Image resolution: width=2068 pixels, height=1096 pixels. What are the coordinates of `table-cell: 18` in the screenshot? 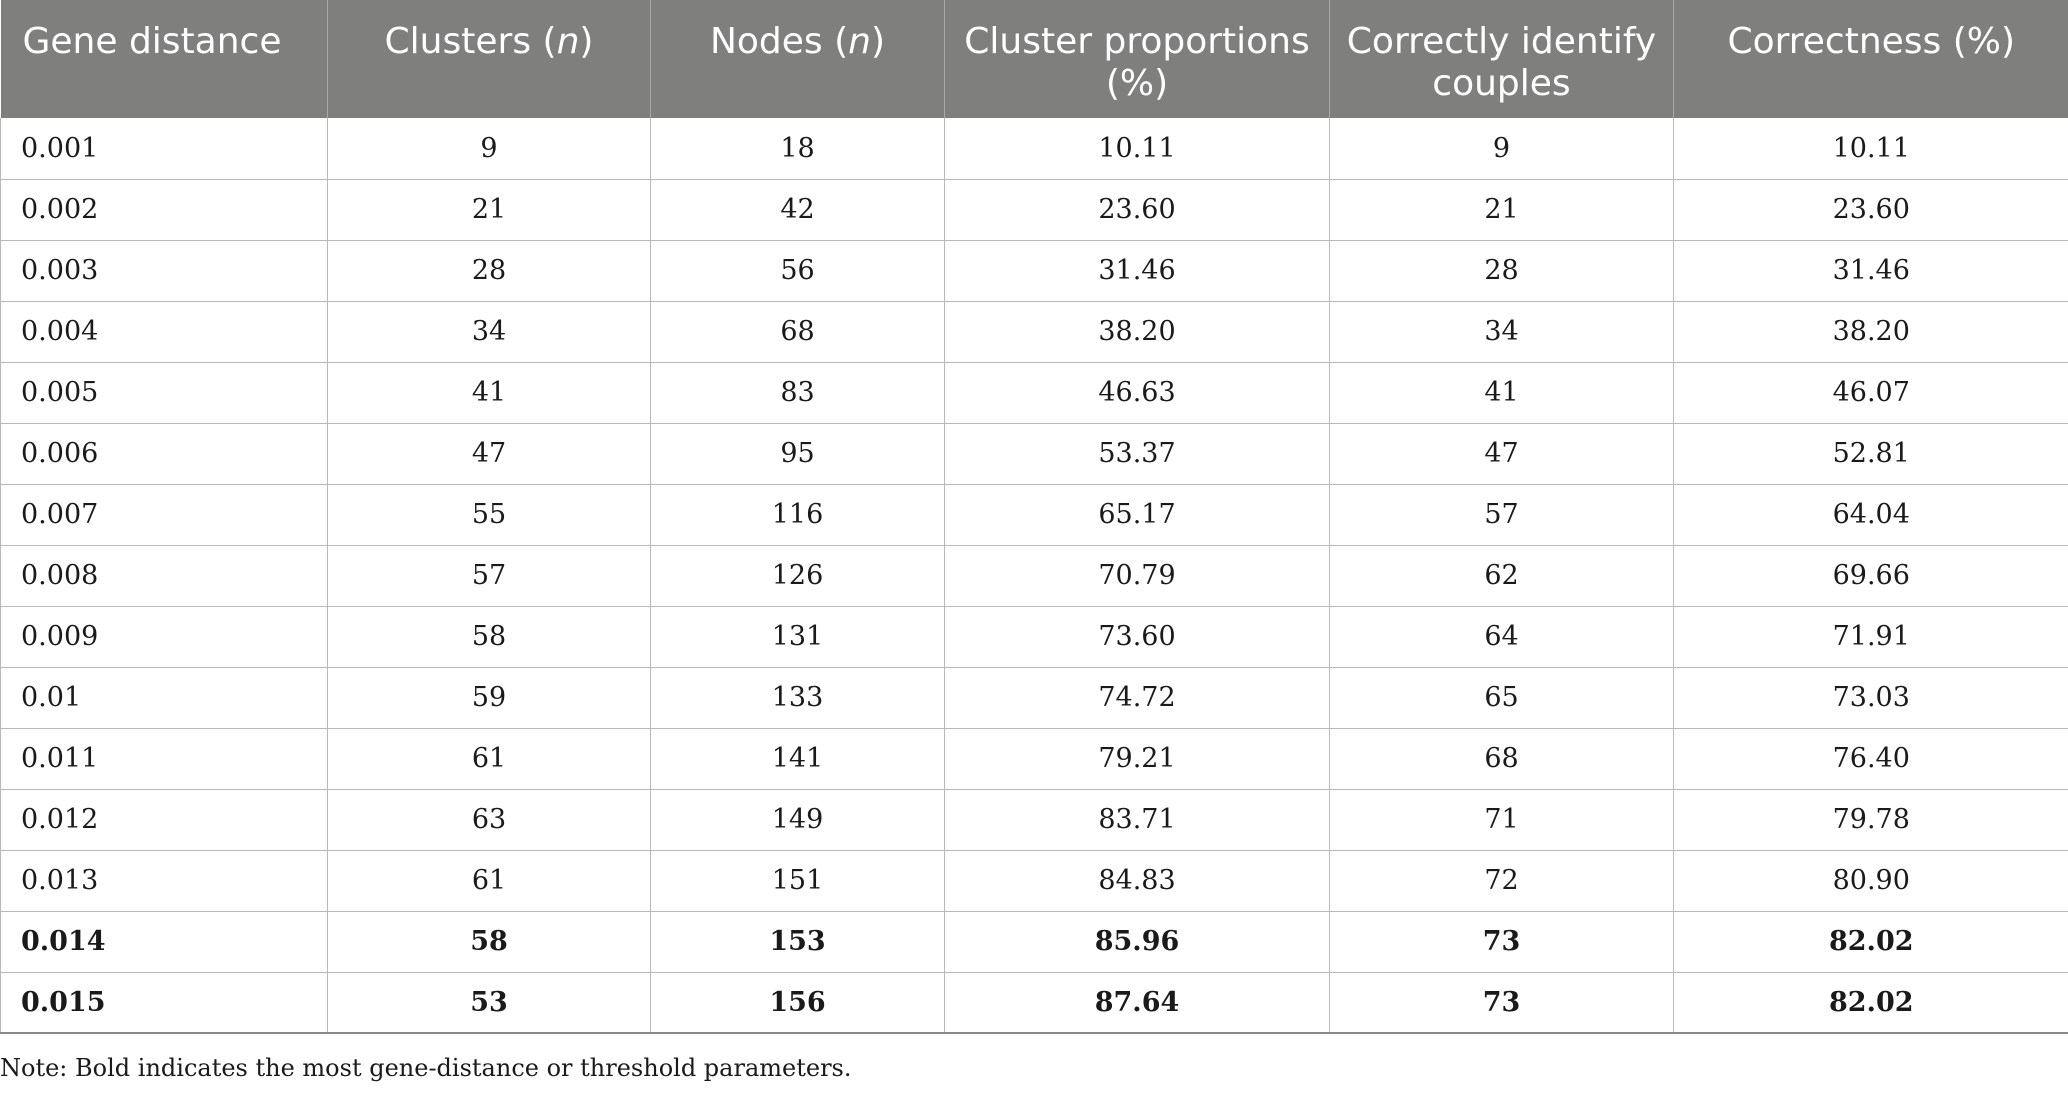 It's located at (797, 149).